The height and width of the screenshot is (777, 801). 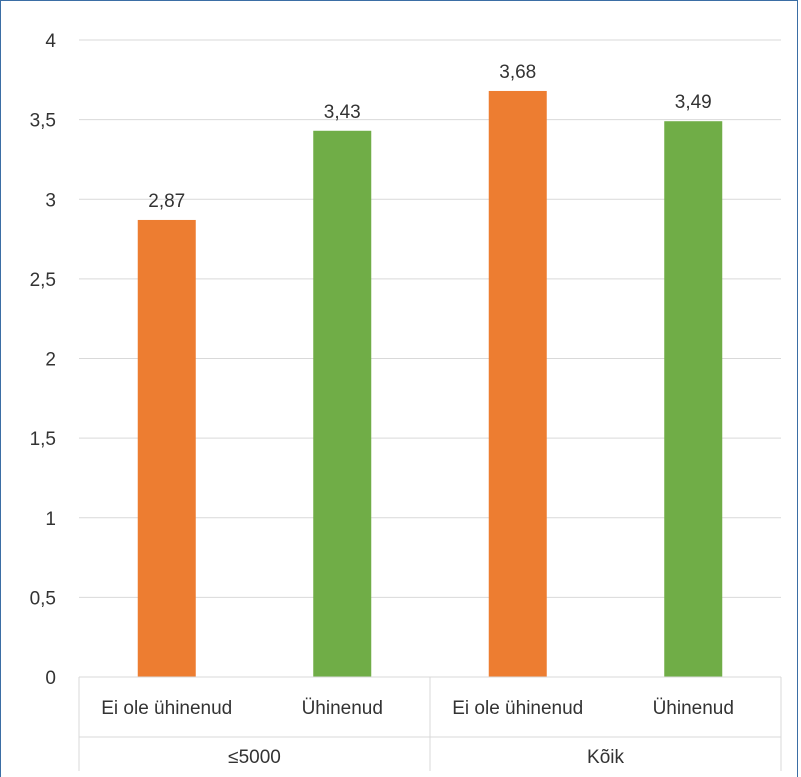 I want to click on y-tick-label: 4, so click(x=50, y=41).